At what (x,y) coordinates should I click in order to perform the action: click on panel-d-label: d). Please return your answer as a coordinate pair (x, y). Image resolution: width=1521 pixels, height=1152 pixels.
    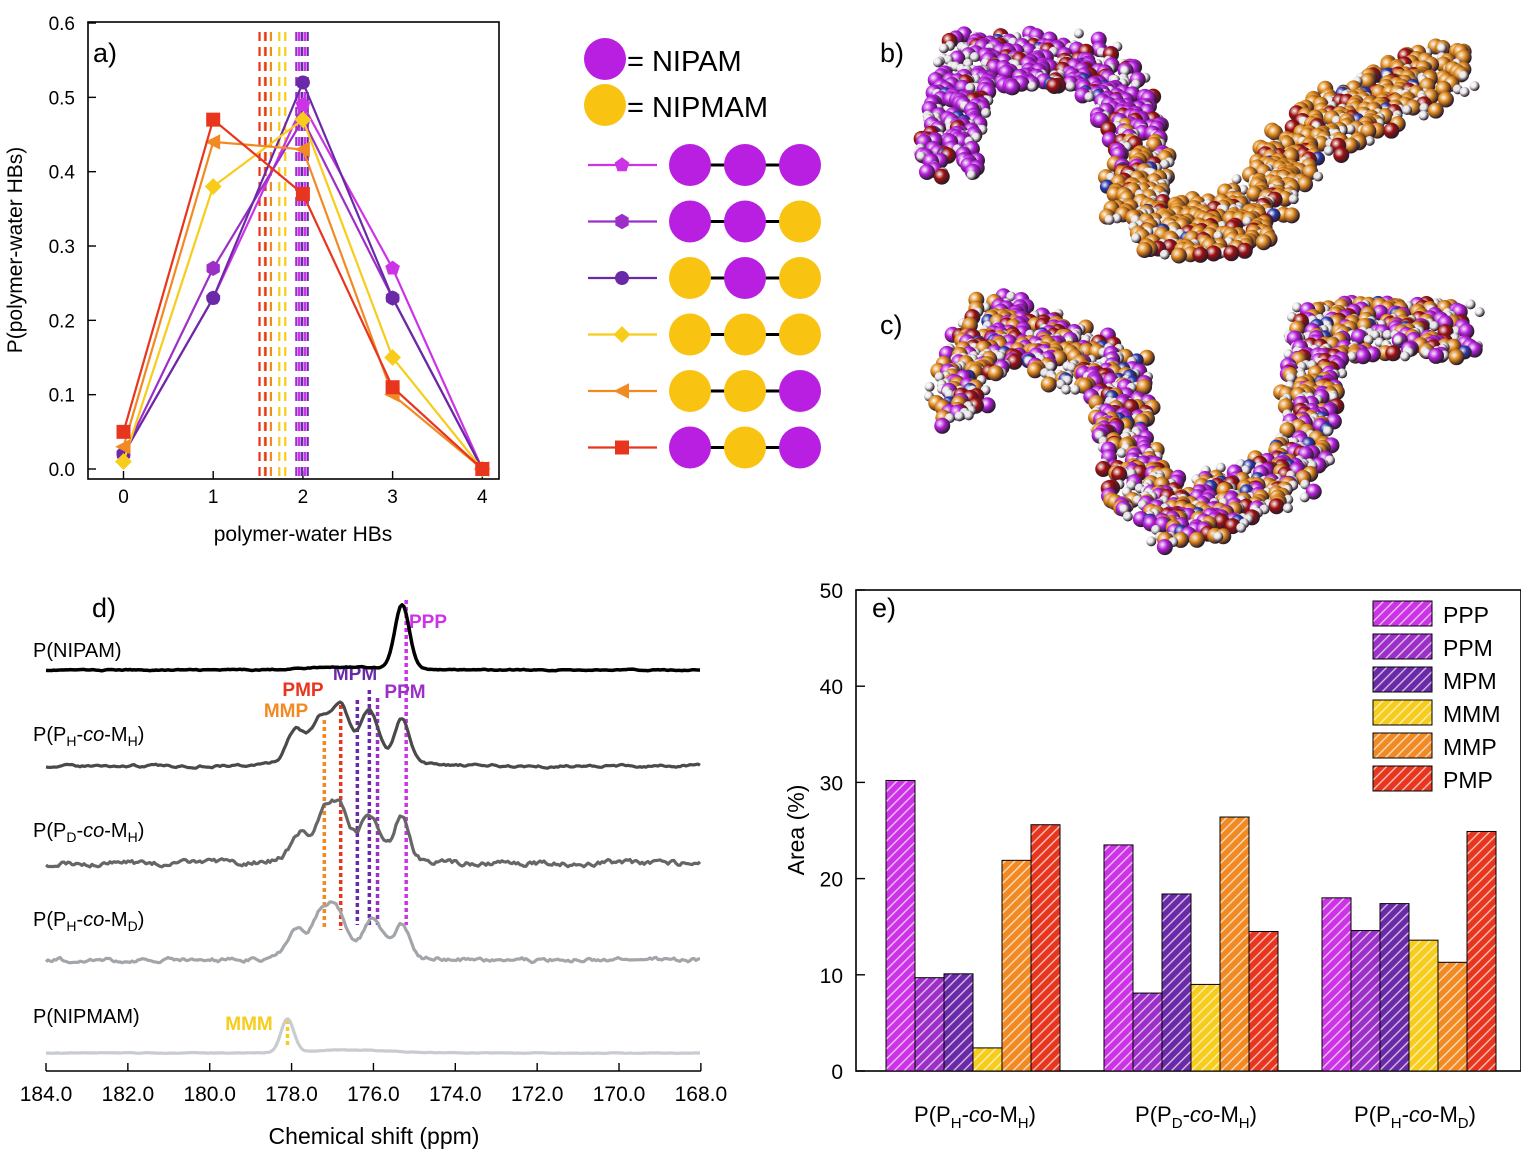
    Looking at the image, I should click on (104, 608).